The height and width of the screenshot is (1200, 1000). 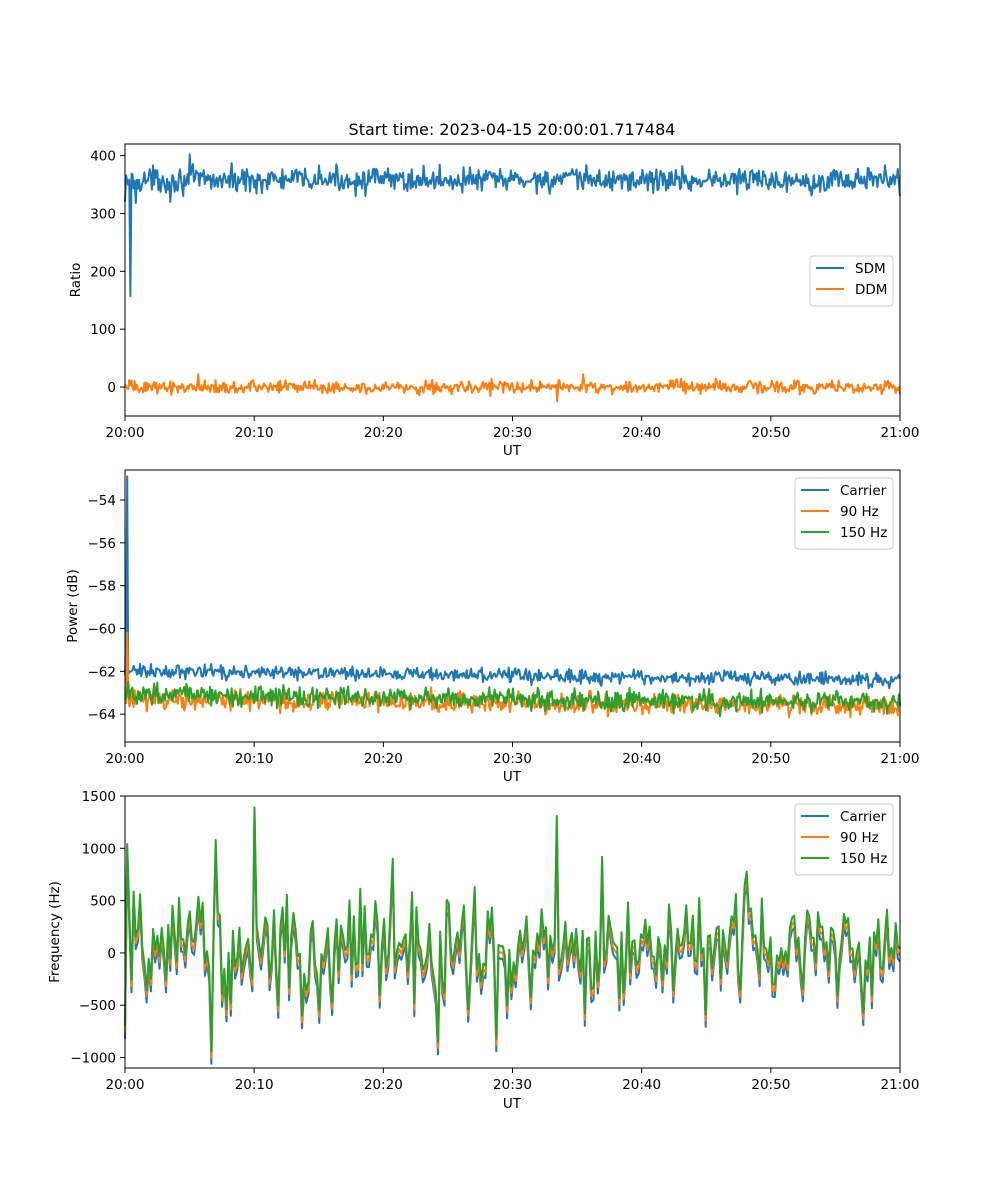 What do you see at coordinates (102, 544) in the screenshot?
I see `y-tick-label: −56` at bounding box center [102, 544].